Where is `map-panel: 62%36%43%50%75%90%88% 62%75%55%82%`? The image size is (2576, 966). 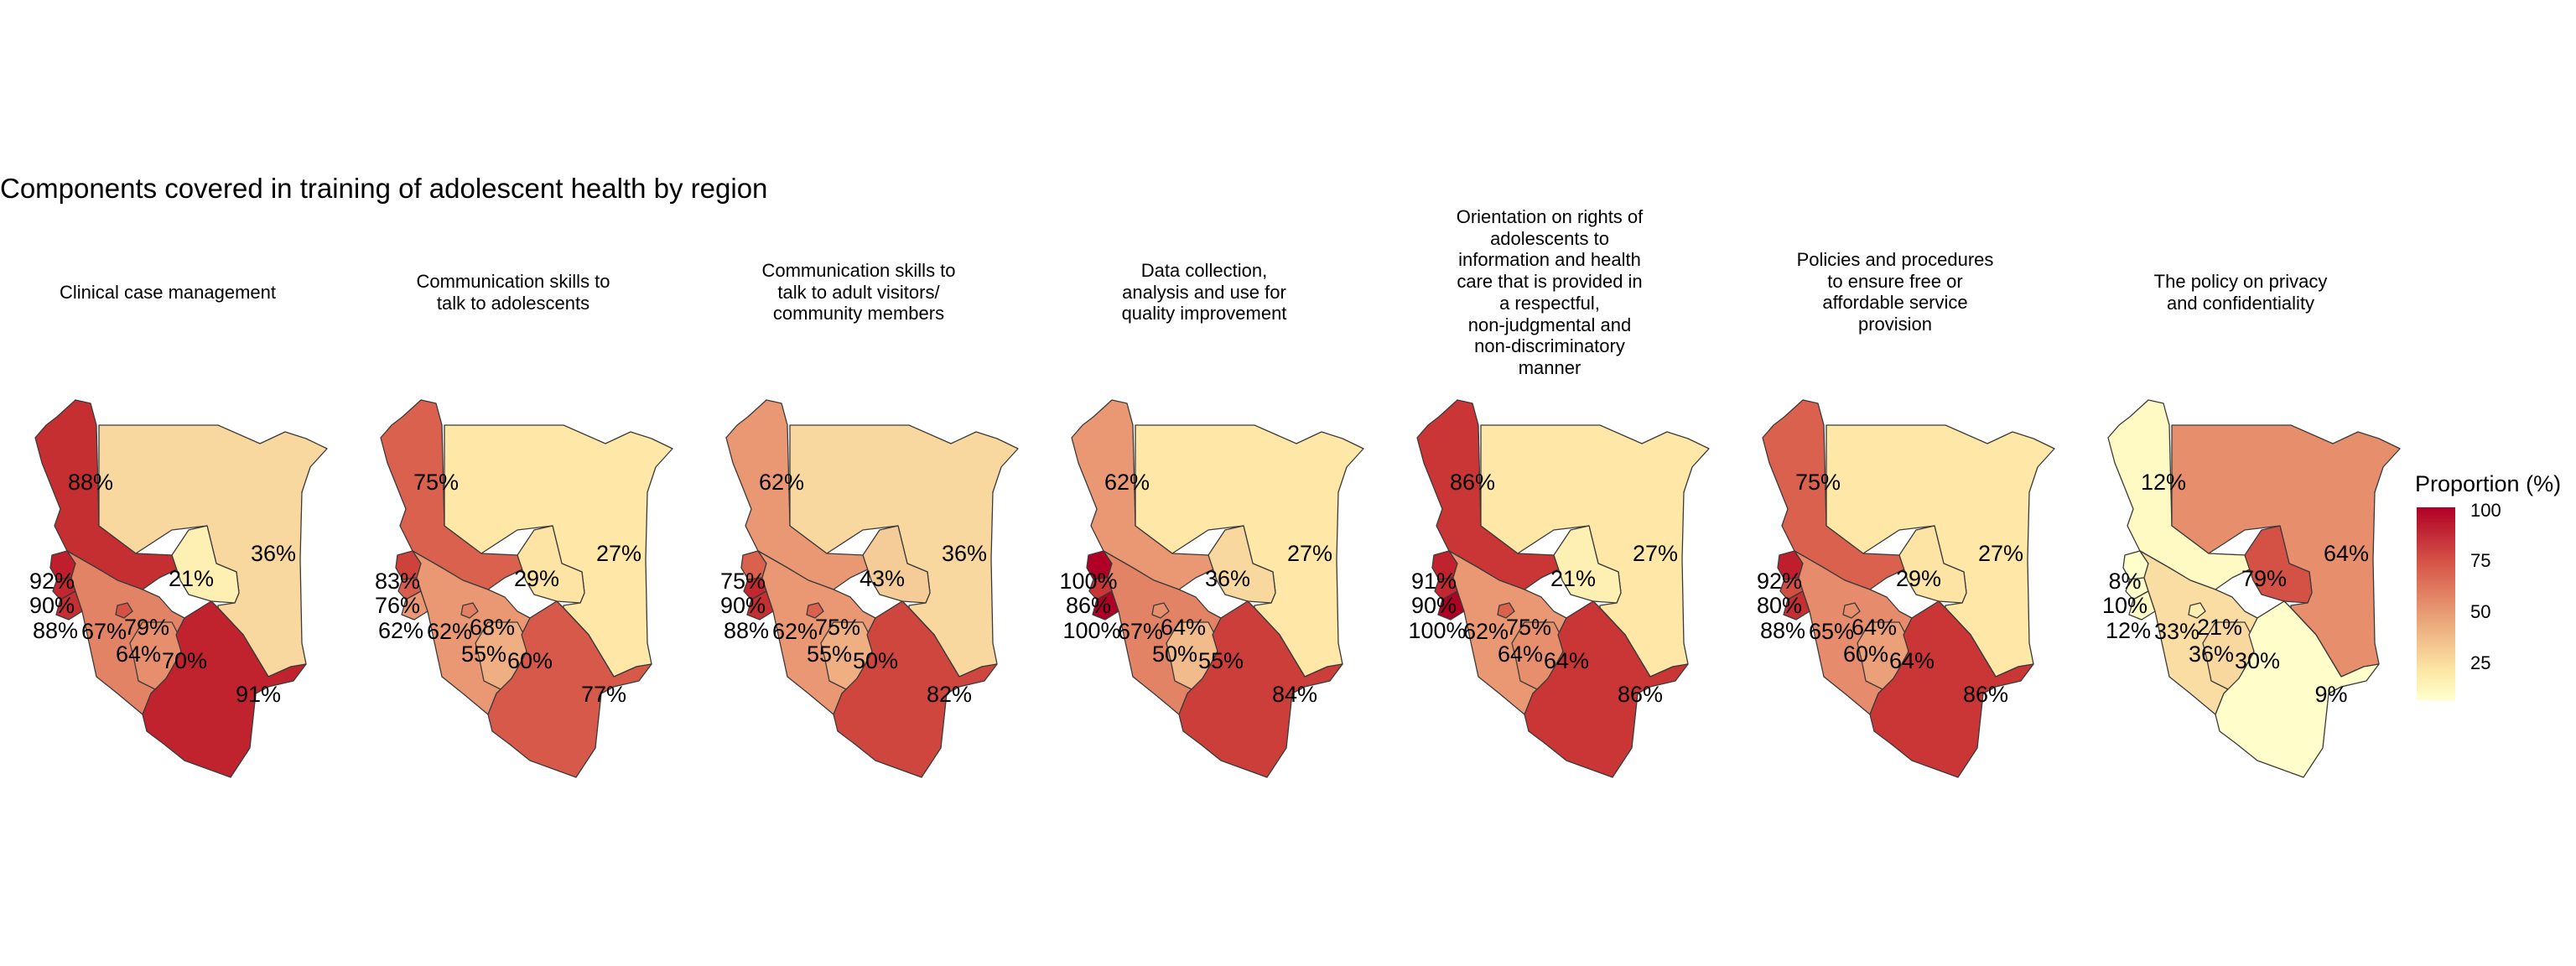
map-panel: 62%36%43%50%75%90%88% 62%75%55%82% is located at coordinates (869, 588).